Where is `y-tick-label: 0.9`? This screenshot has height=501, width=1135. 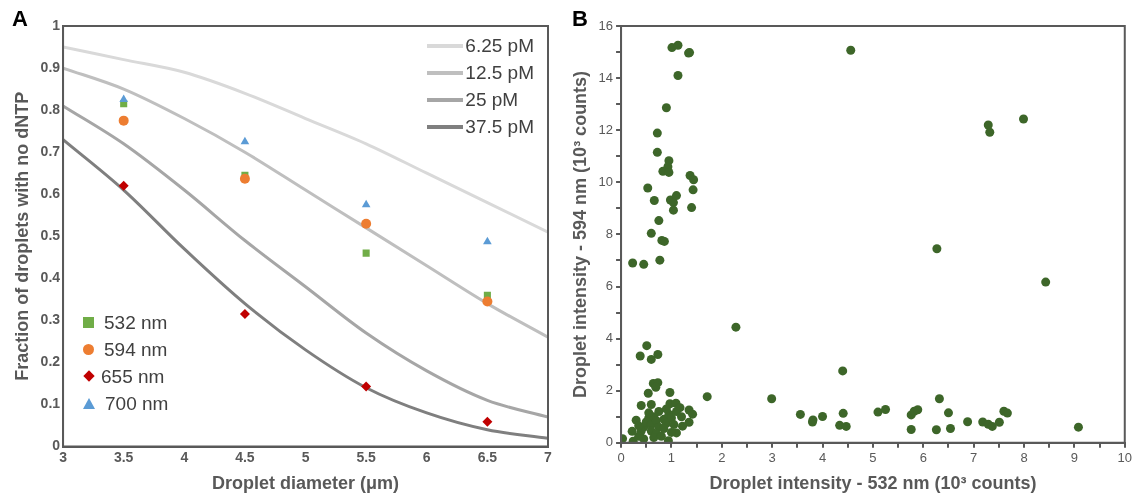 y-tick-label: 0.9 is located at coordinates (50, 66).